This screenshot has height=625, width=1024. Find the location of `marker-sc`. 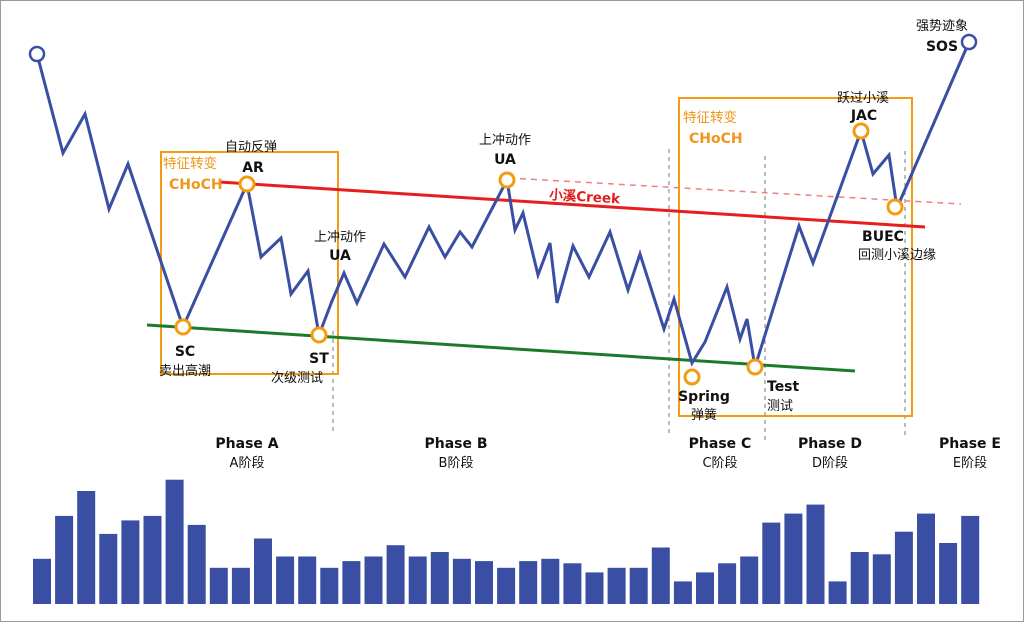

marker-sc is located at coordinates (183, 327).